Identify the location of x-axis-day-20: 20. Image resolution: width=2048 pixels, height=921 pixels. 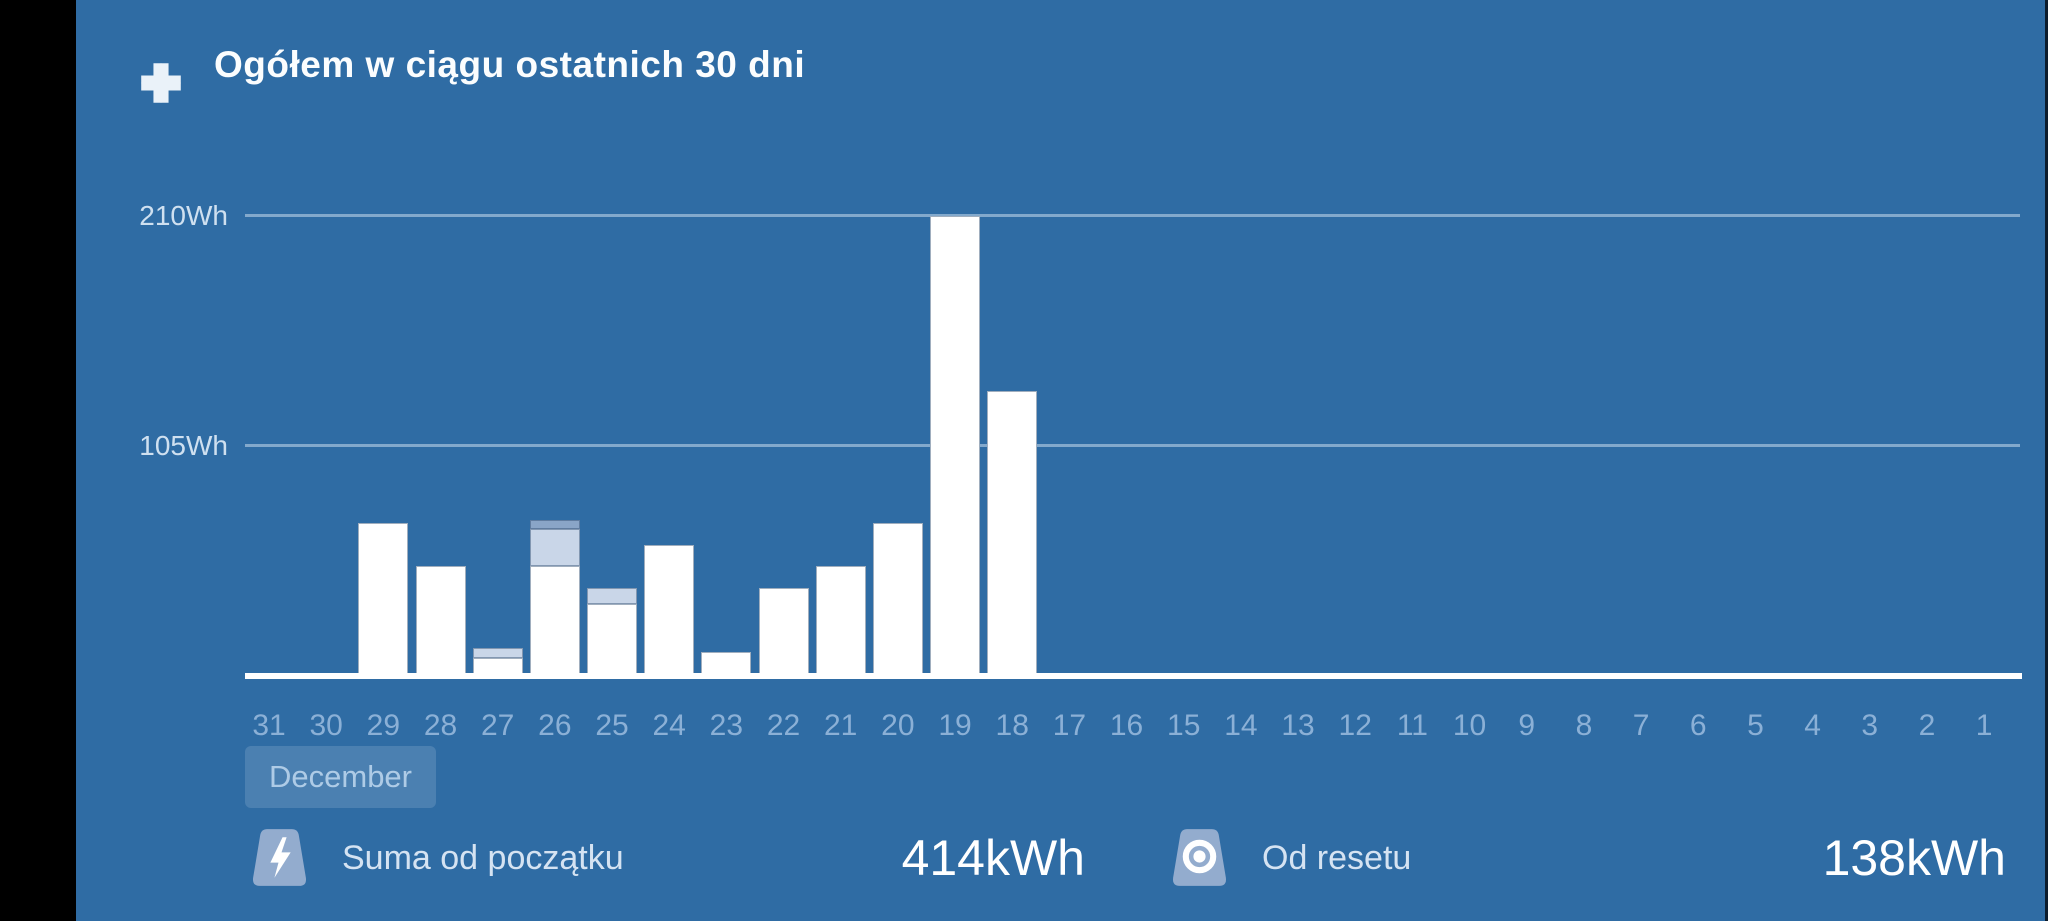
(898, 725).